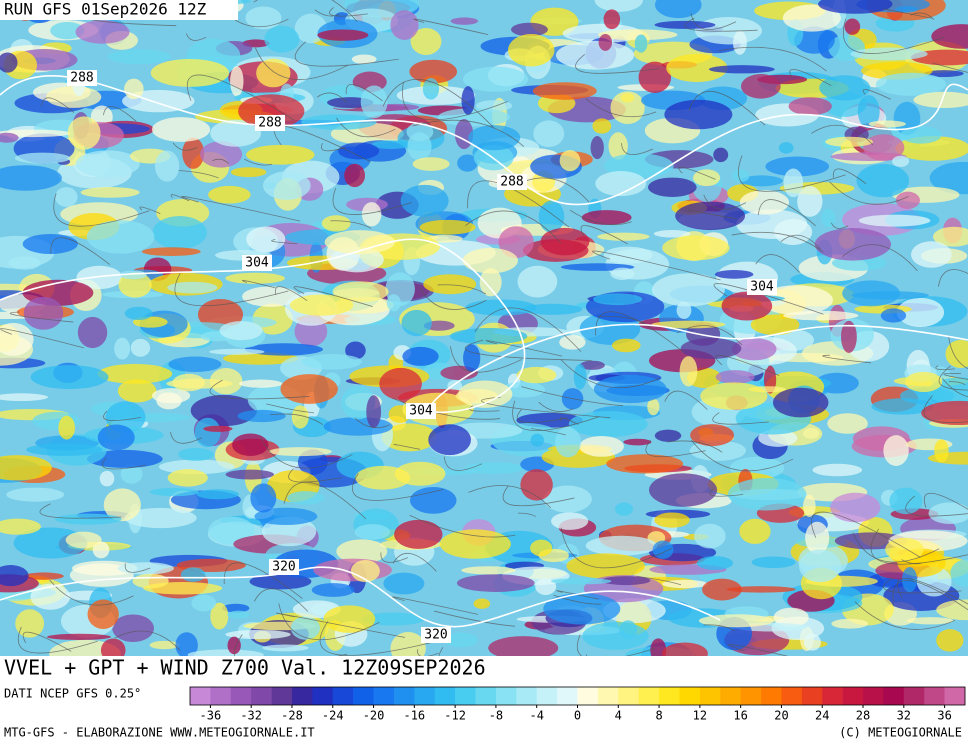  Describe the element at coordinates (283, 567) in the screenshot. I see `contour-label: 320` at that location.